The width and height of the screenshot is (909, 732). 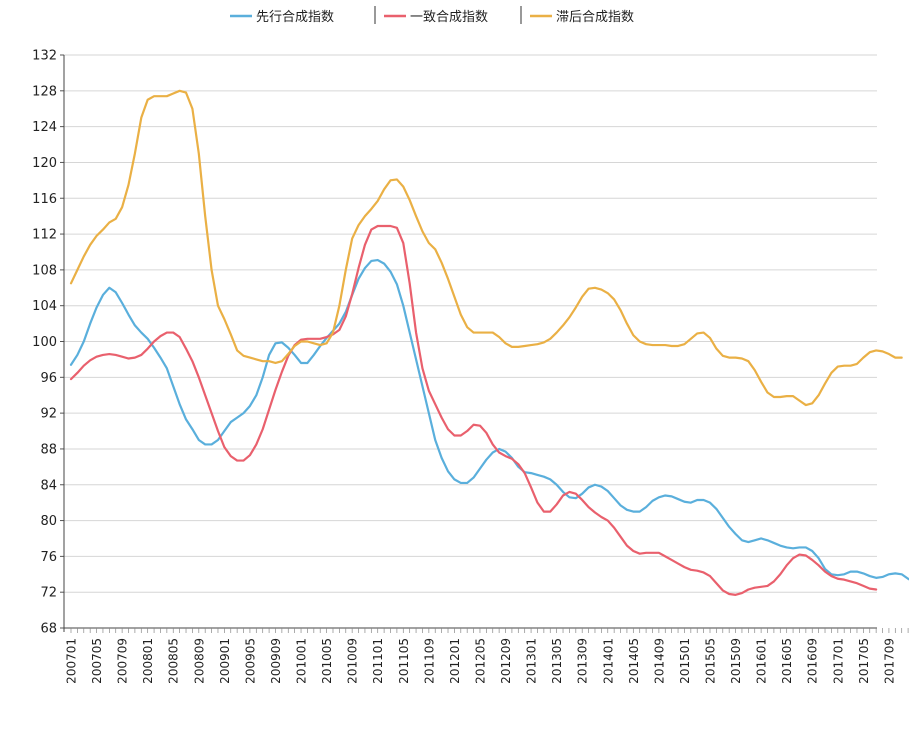 I want to click on x-tick-label: 201301, so click(x=532, y=661).